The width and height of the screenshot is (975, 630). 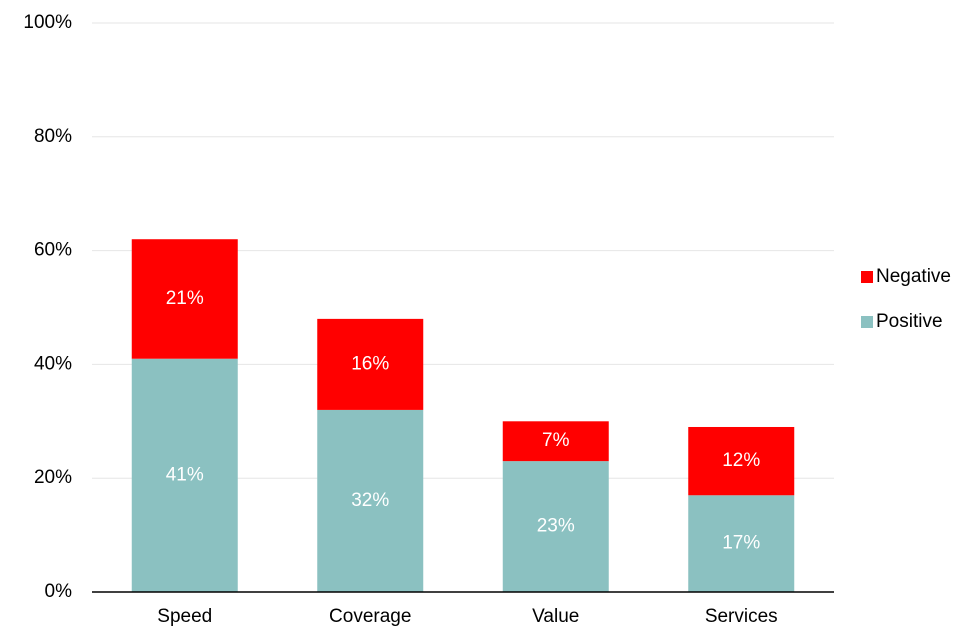 I want to click on value-label: 41%, so click(x=185, y=474).